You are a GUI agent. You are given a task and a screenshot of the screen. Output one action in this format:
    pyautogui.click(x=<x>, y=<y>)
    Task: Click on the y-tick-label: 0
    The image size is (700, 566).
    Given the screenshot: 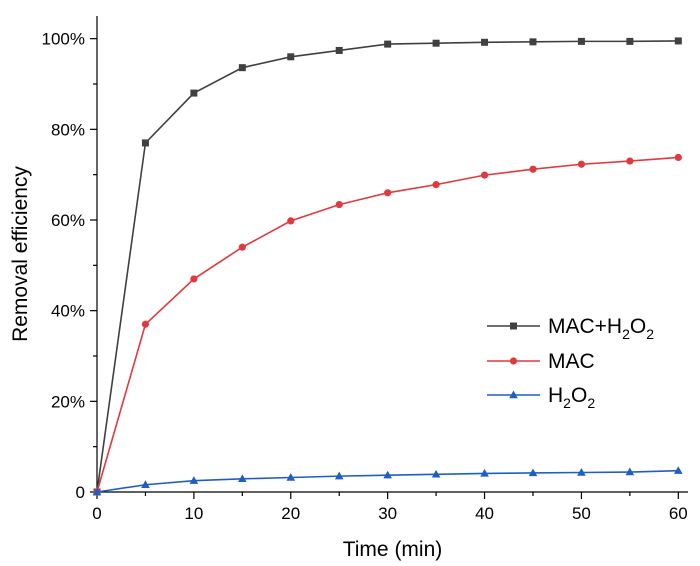 What is the action you would take?
    pyautogui.click(x=80, y=492)
    